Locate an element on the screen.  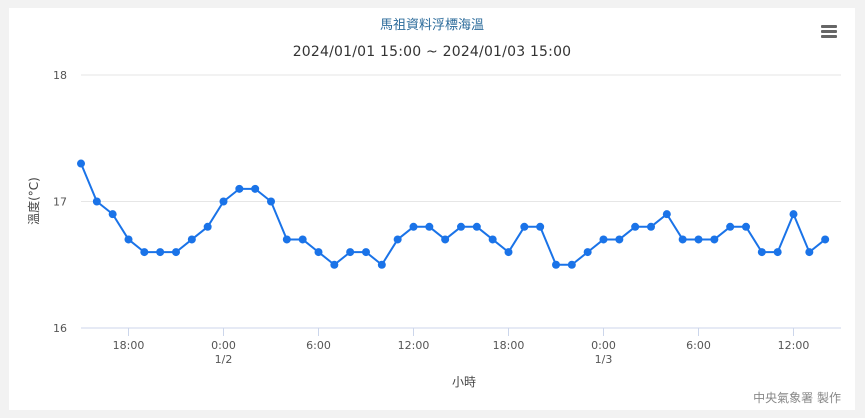
y-axis-ticks: 16 17 18 is located at coordinates (60, 202).